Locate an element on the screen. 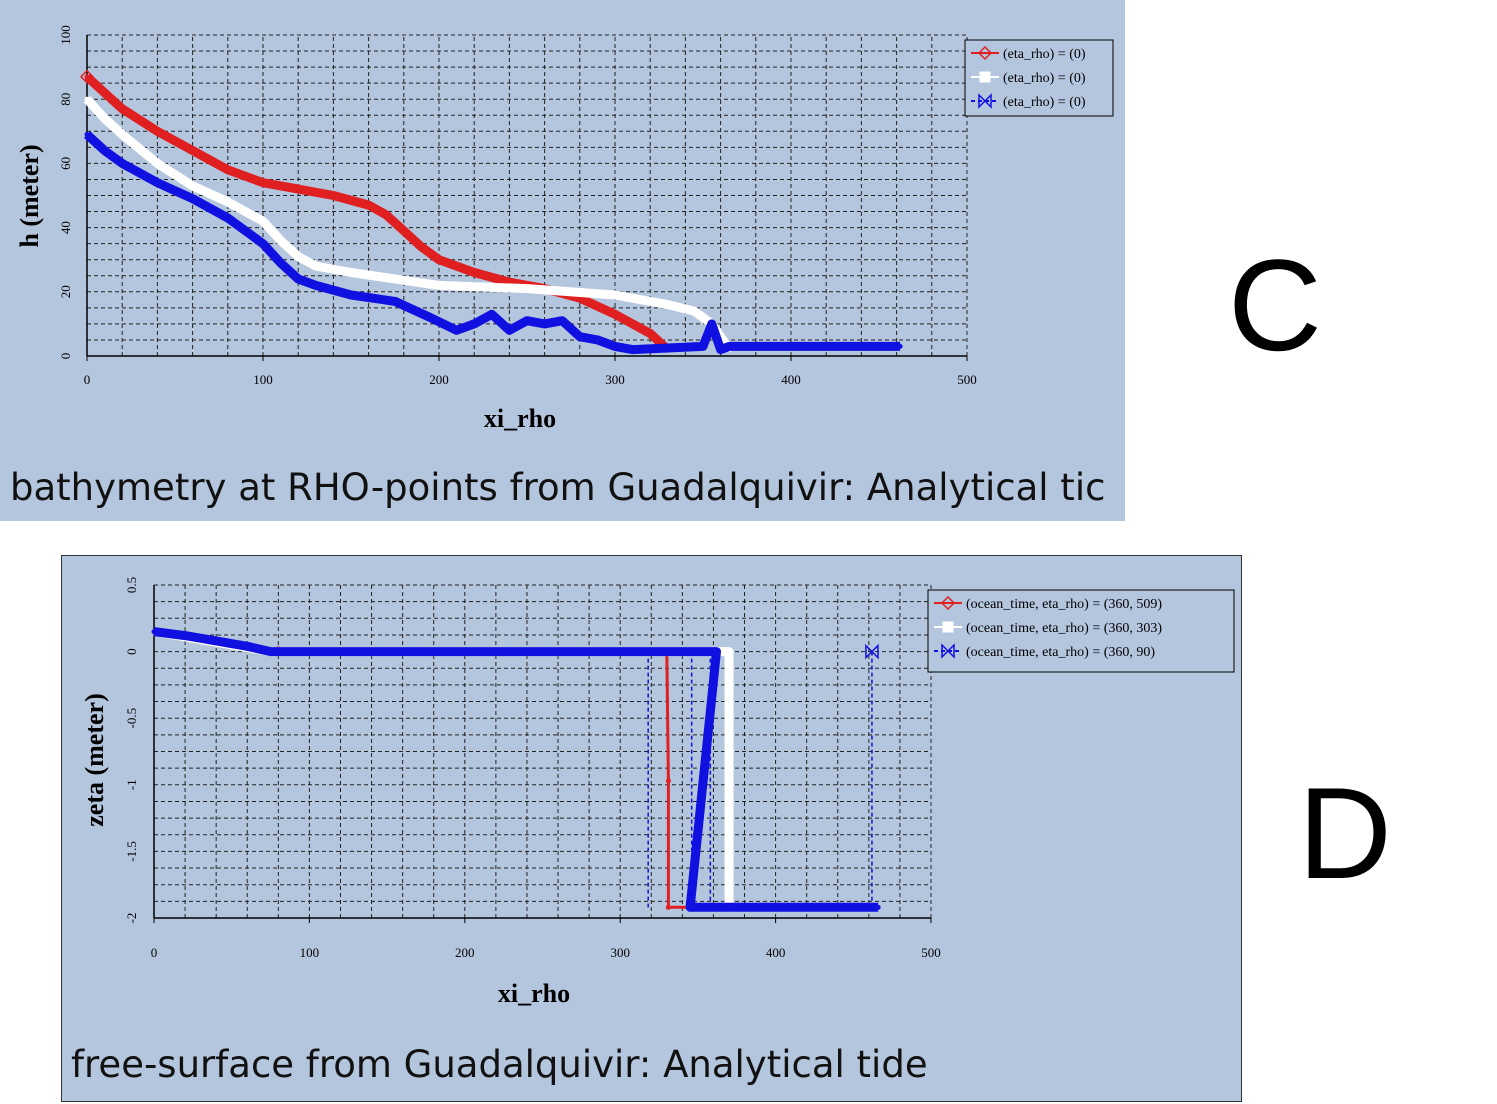 Image resolution: width=1497 pixels, height=1104 pixels. chart-d-legend-label: (ocean_time, eta_rho) = (360, 303) is located at coordinates (1064, 628).